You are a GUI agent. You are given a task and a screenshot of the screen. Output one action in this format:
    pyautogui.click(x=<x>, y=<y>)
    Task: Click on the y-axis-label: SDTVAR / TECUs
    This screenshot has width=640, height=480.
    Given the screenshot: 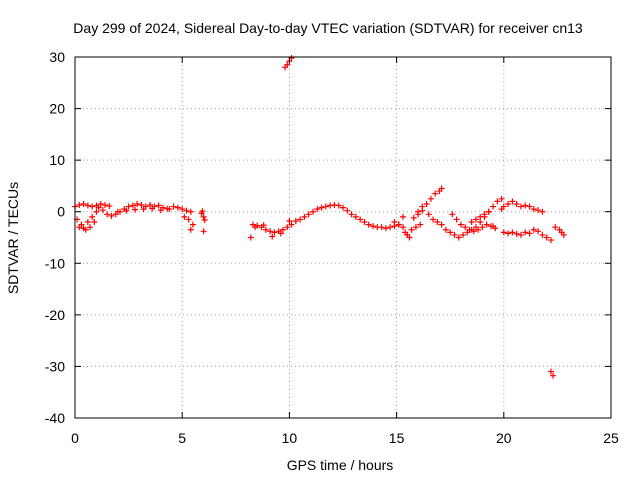 What is the action you would take?
    pyautogui.click(x=13, y=238)
    